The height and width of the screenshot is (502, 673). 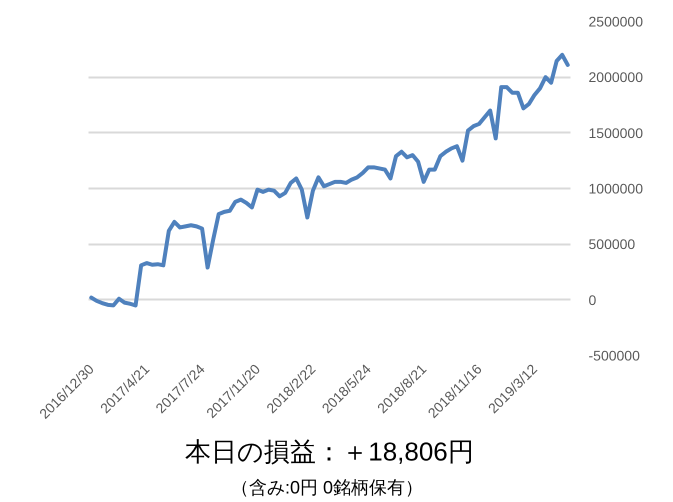 I want to click on y-tick-label: 2000000, so click(x=616, y=77).